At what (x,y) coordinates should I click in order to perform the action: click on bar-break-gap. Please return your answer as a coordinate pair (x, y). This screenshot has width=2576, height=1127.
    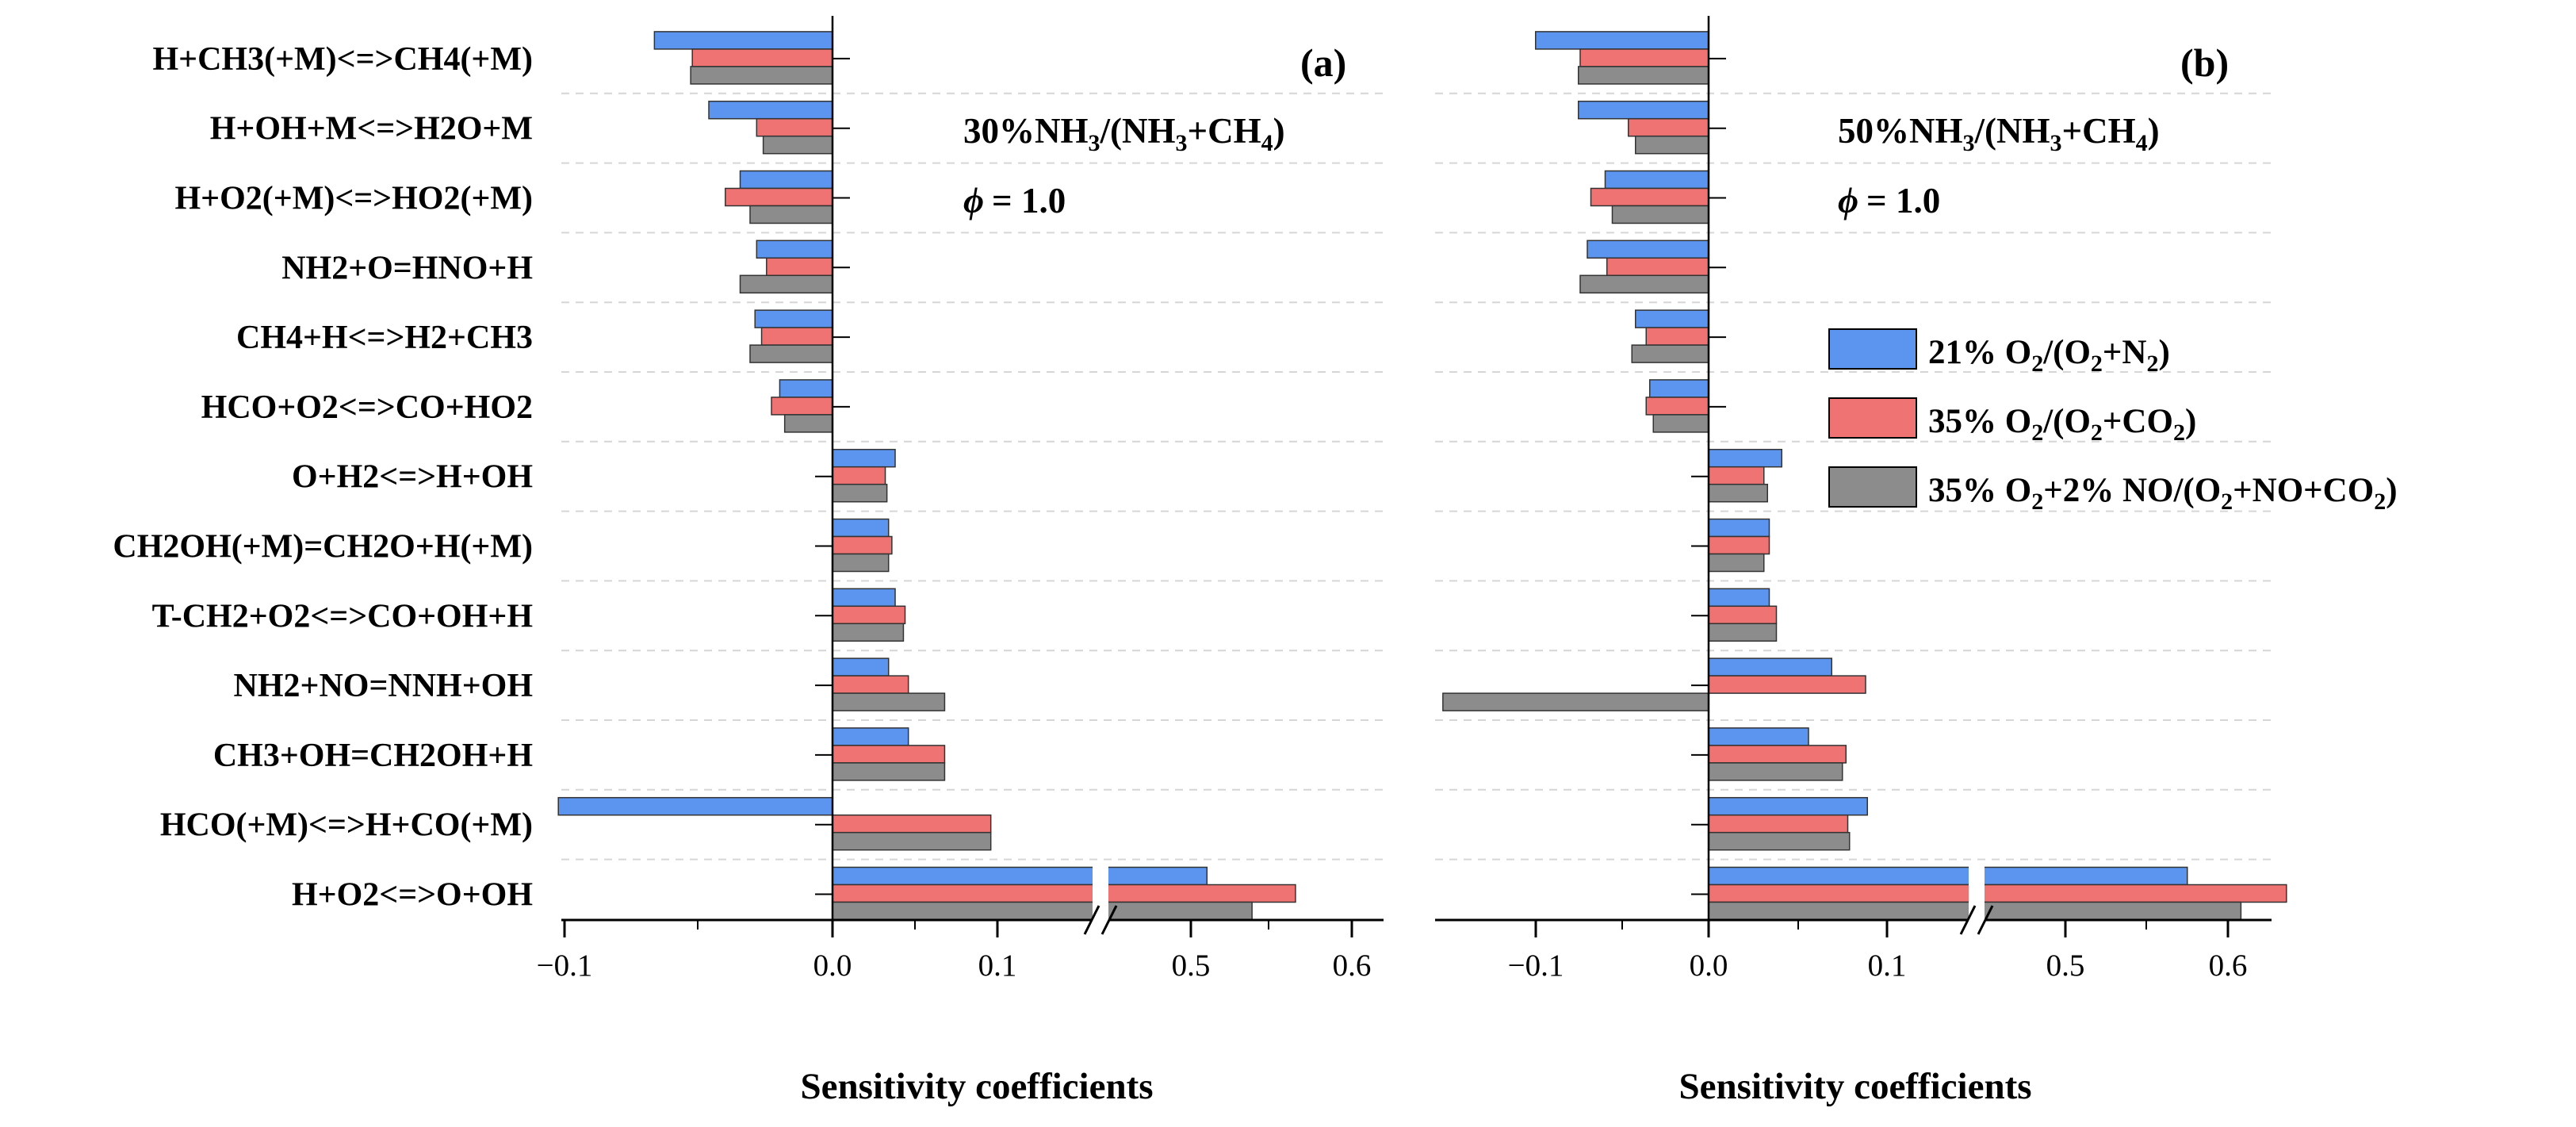
    Looking at the image, I should click on (1100, 894).